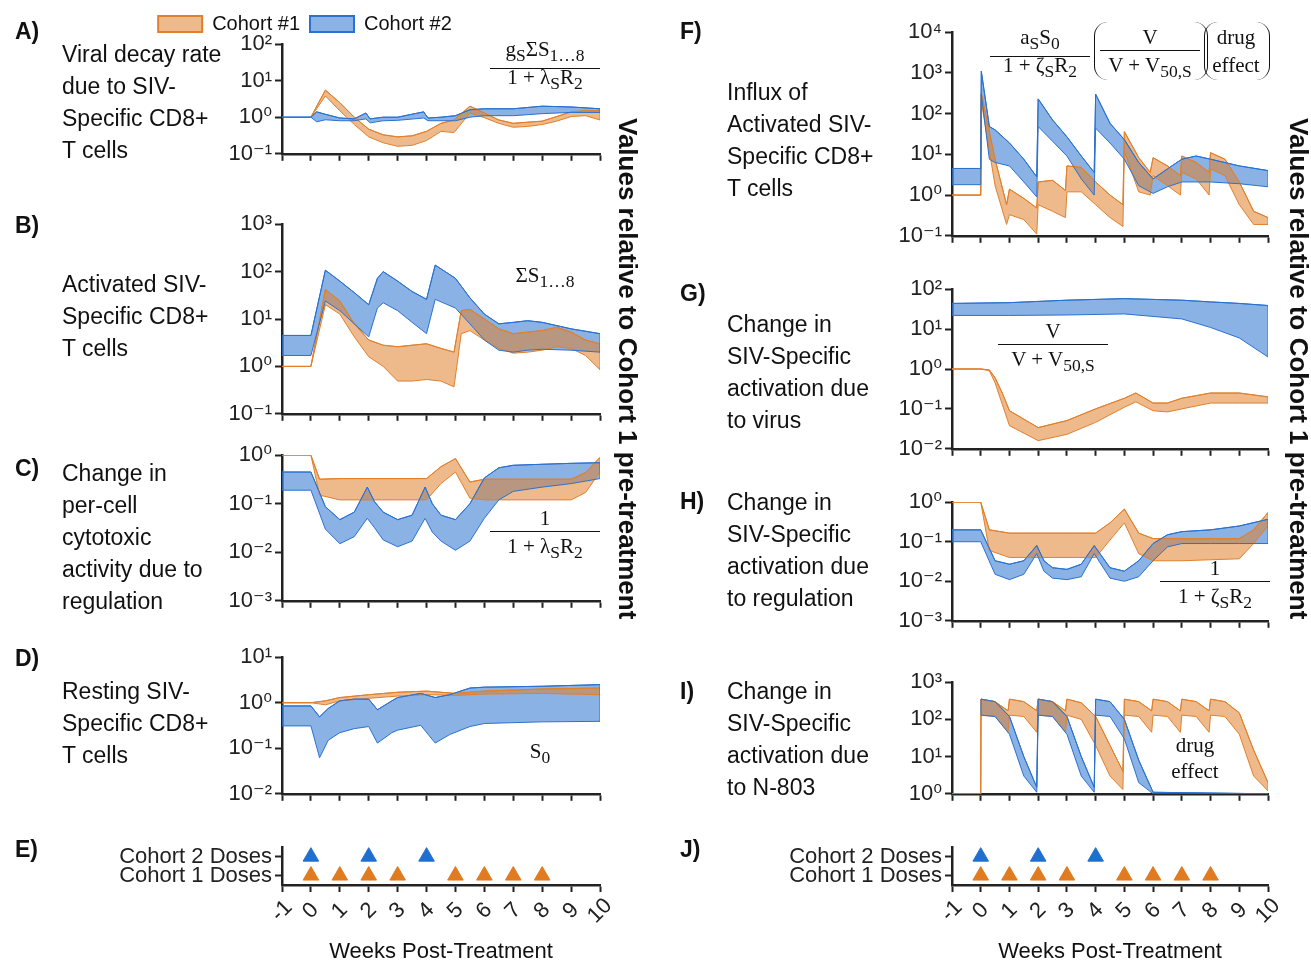 The height and width of the screenshot is (961, 1311). Describe the element at coordinates (692, 501) in the screenshot. I see `text: H)` at that location.